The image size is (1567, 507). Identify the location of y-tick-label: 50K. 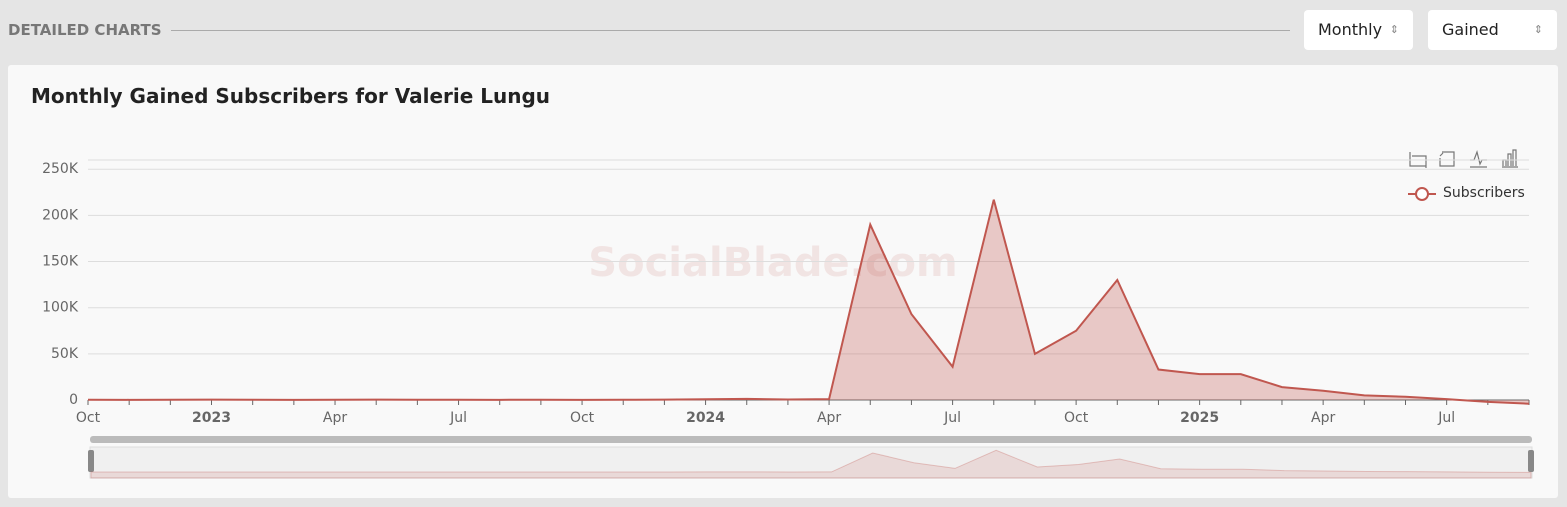
(65, 354).